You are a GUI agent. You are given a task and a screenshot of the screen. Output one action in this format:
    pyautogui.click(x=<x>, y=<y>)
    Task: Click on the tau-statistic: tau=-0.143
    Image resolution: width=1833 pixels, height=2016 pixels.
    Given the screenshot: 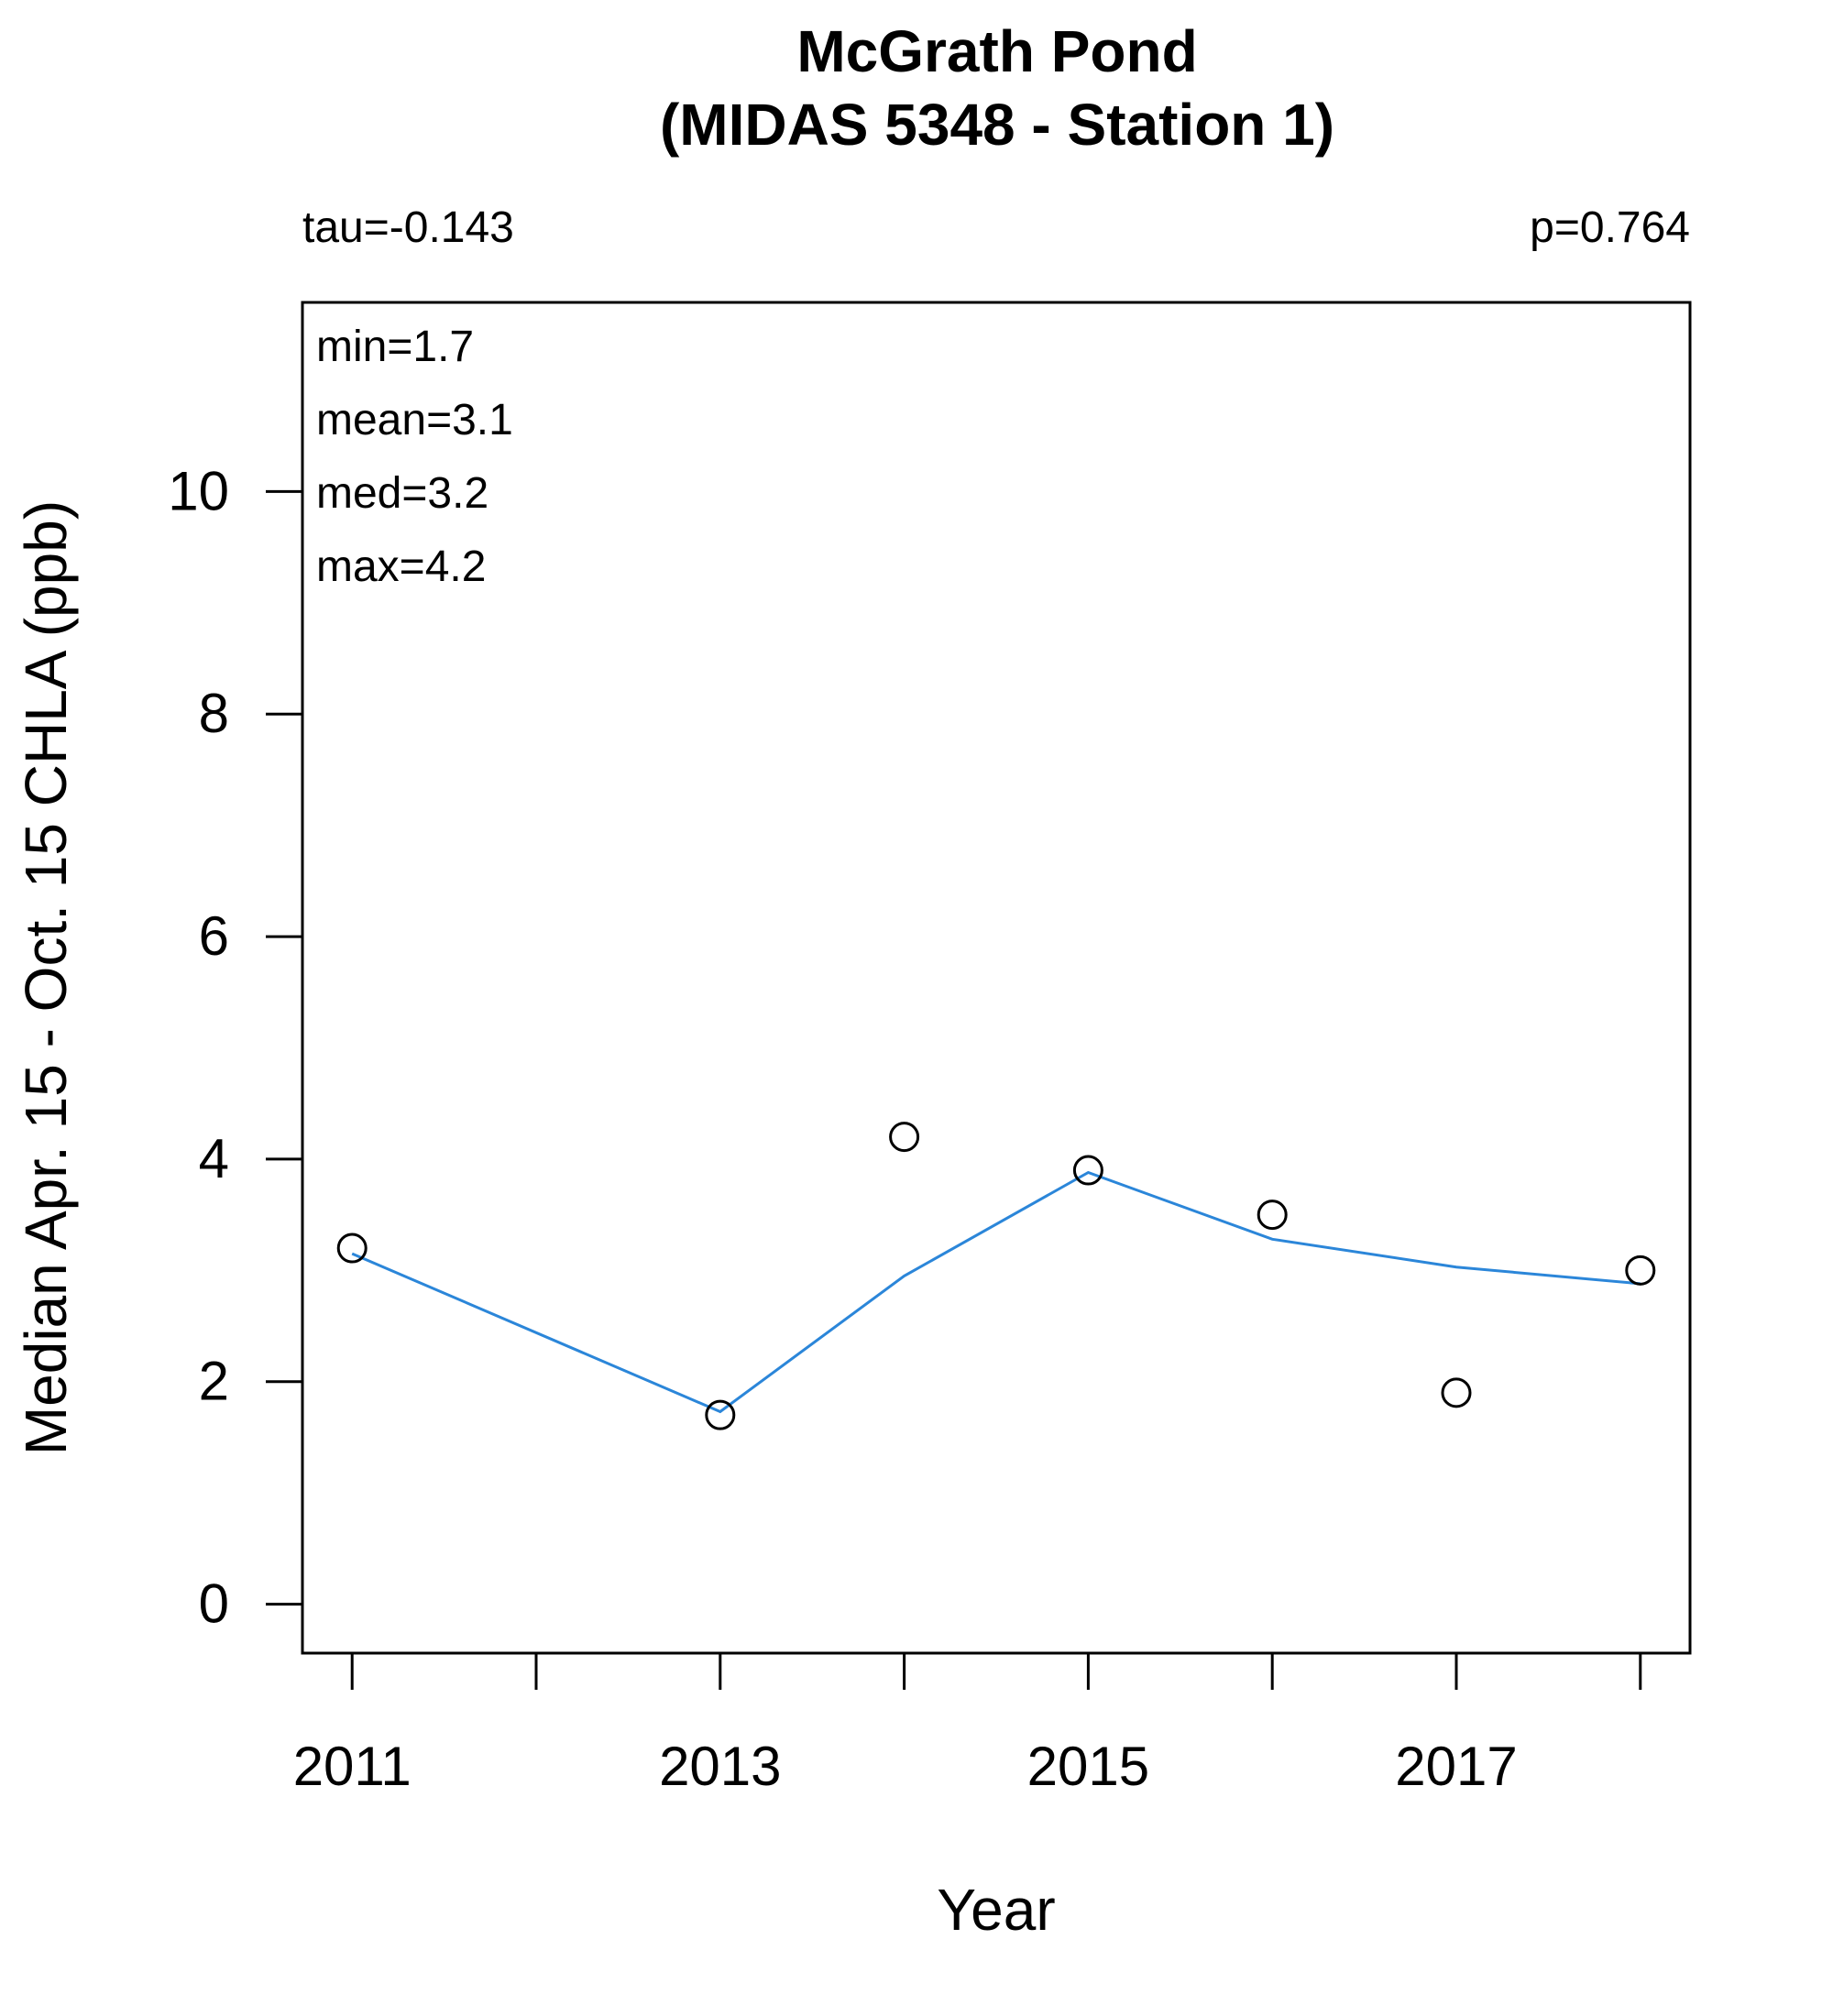 What is the action you would take?
    pyautogui.click(x=408, y=227)
    